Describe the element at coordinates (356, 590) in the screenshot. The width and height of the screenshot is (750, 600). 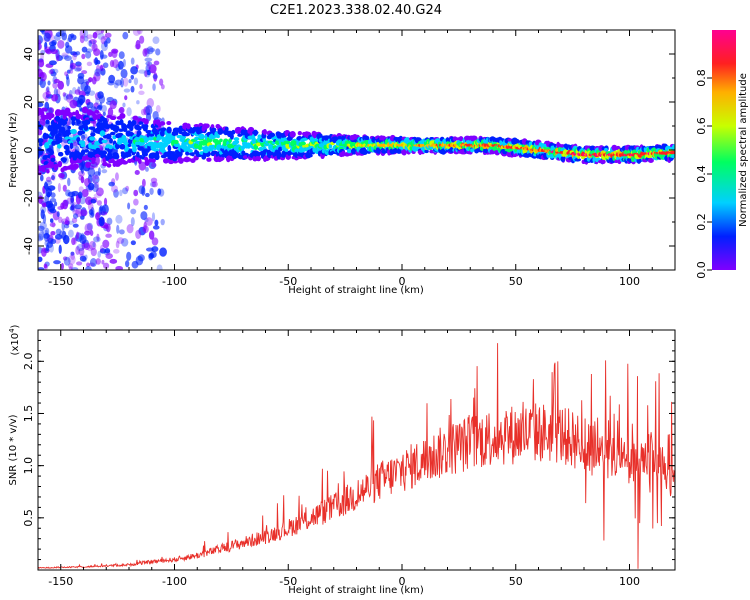
I see `snr-x-axis-label: Height of straight line (km)` at that location.